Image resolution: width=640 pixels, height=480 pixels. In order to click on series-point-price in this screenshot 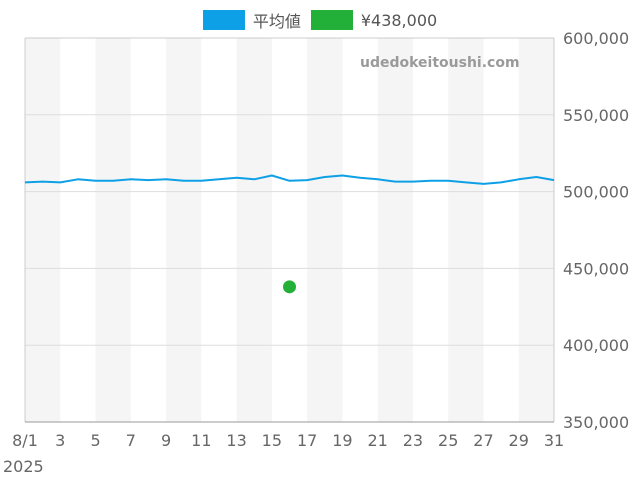, I will do `click(289, 287)`.